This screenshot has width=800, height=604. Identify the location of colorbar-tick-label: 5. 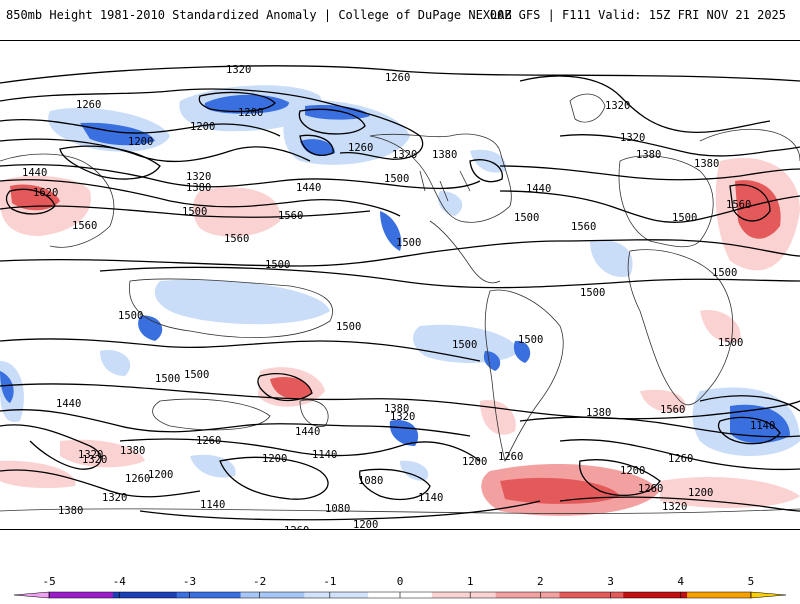
(751, 581).